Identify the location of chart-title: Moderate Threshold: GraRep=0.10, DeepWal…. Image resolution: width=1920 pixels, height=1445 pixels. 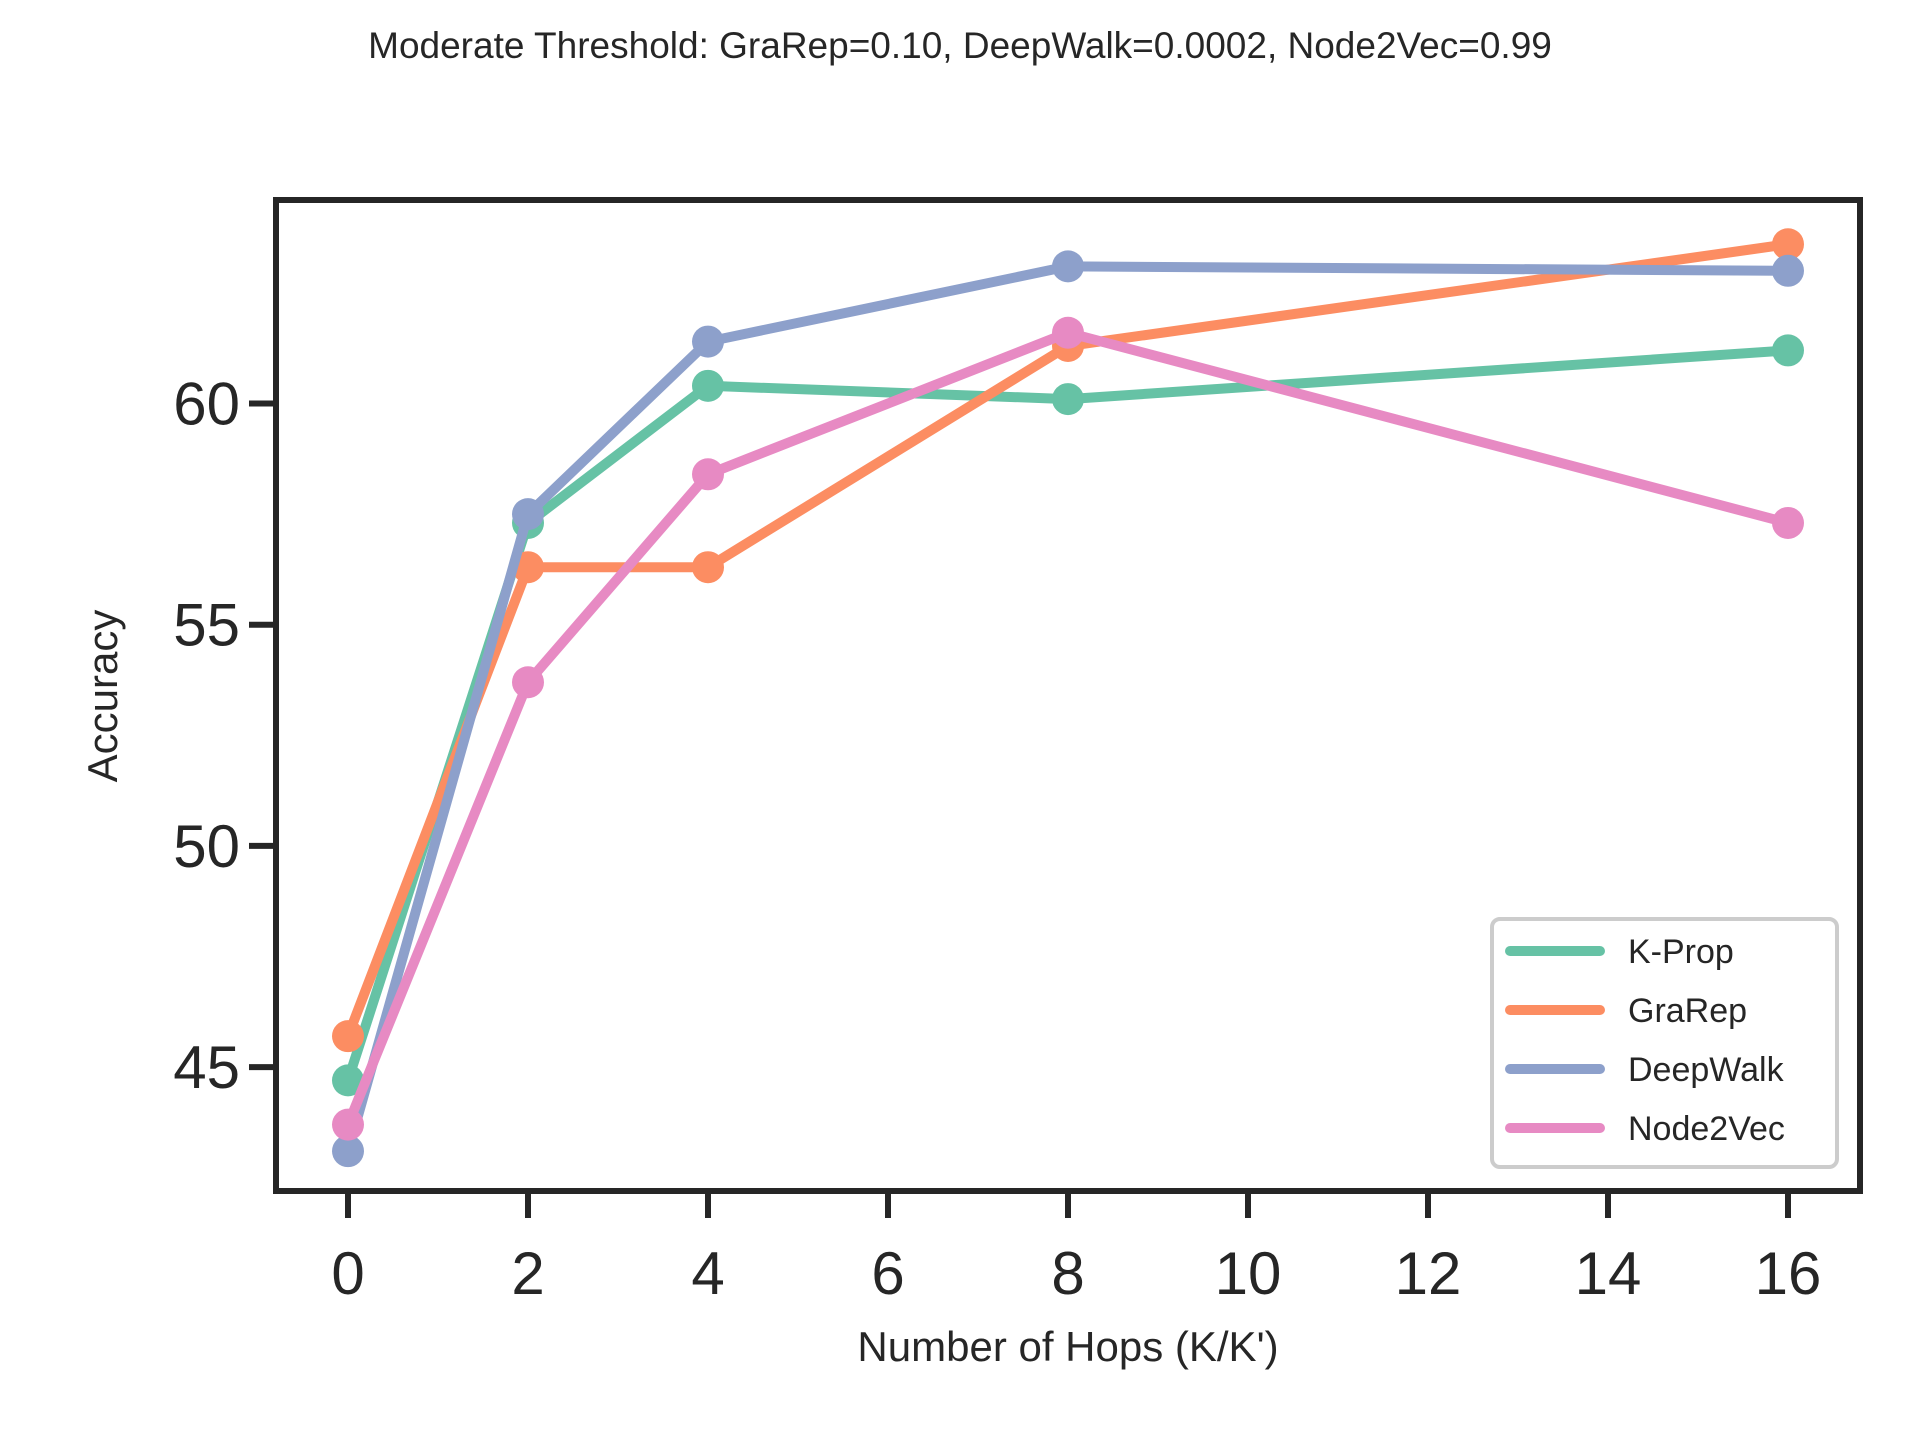
(960, 45).